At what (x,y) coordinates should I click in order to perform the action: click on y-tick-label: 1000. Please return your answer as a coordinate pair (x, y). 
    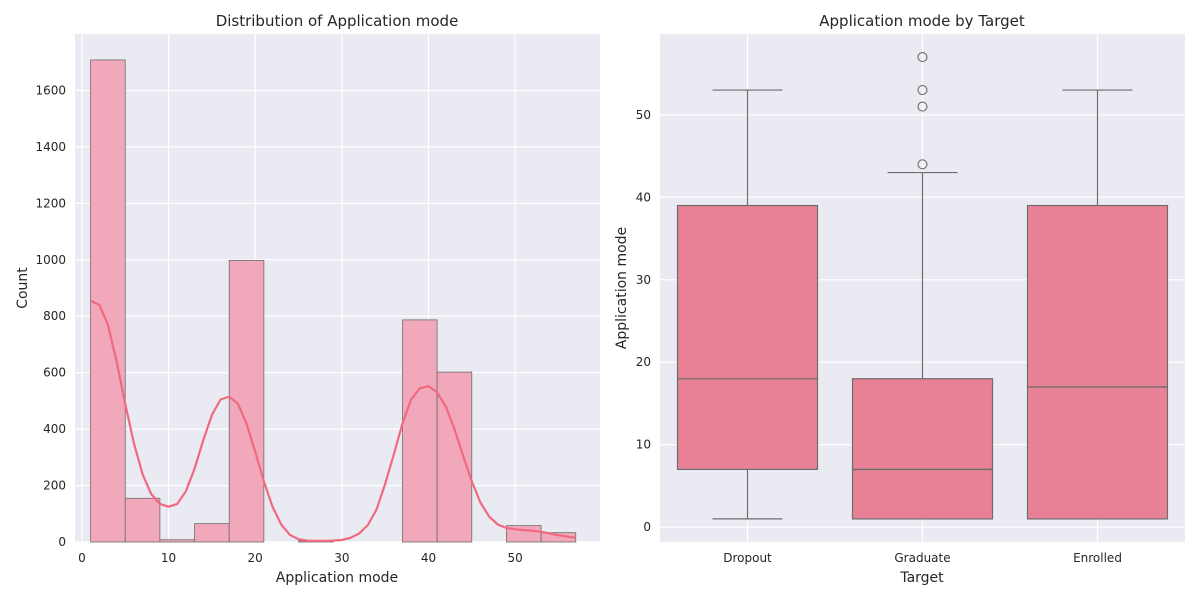
    Looking at the image, I should click on (50, 260).